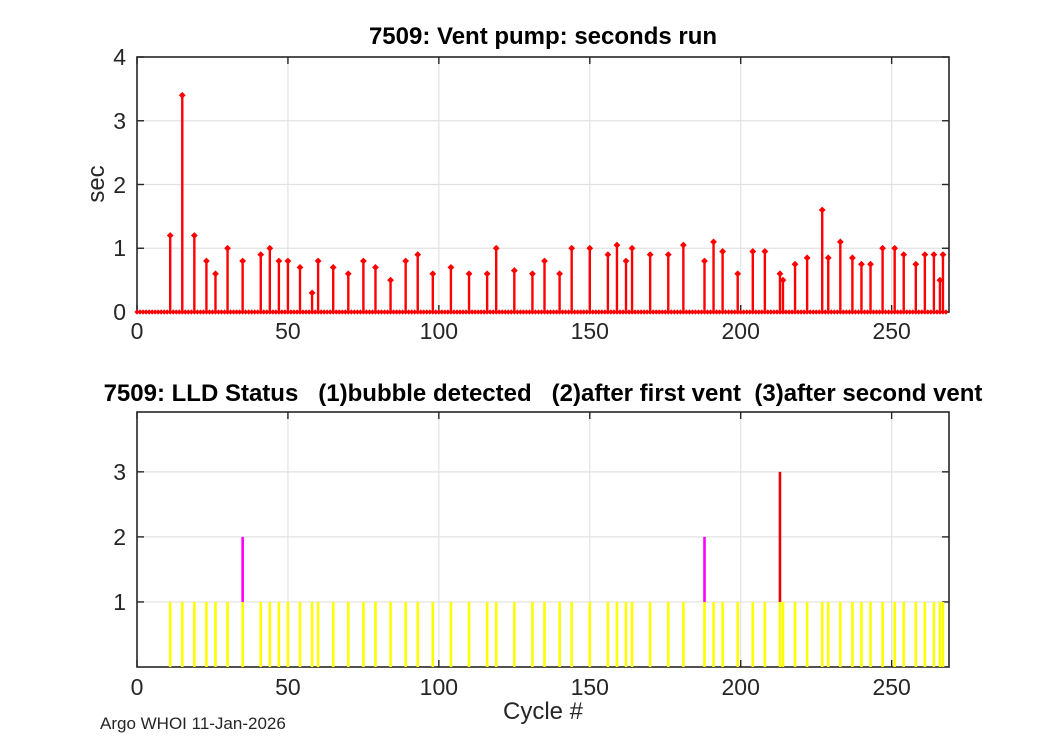 Image resolution: width=1050 pixels, height=750 pixels. What do you see at coordinates (543, 36) in the screenshot?
I see `vent-pump-chart-title: 7509: Vent pump: seconds run` at bounding box center [543, 36].